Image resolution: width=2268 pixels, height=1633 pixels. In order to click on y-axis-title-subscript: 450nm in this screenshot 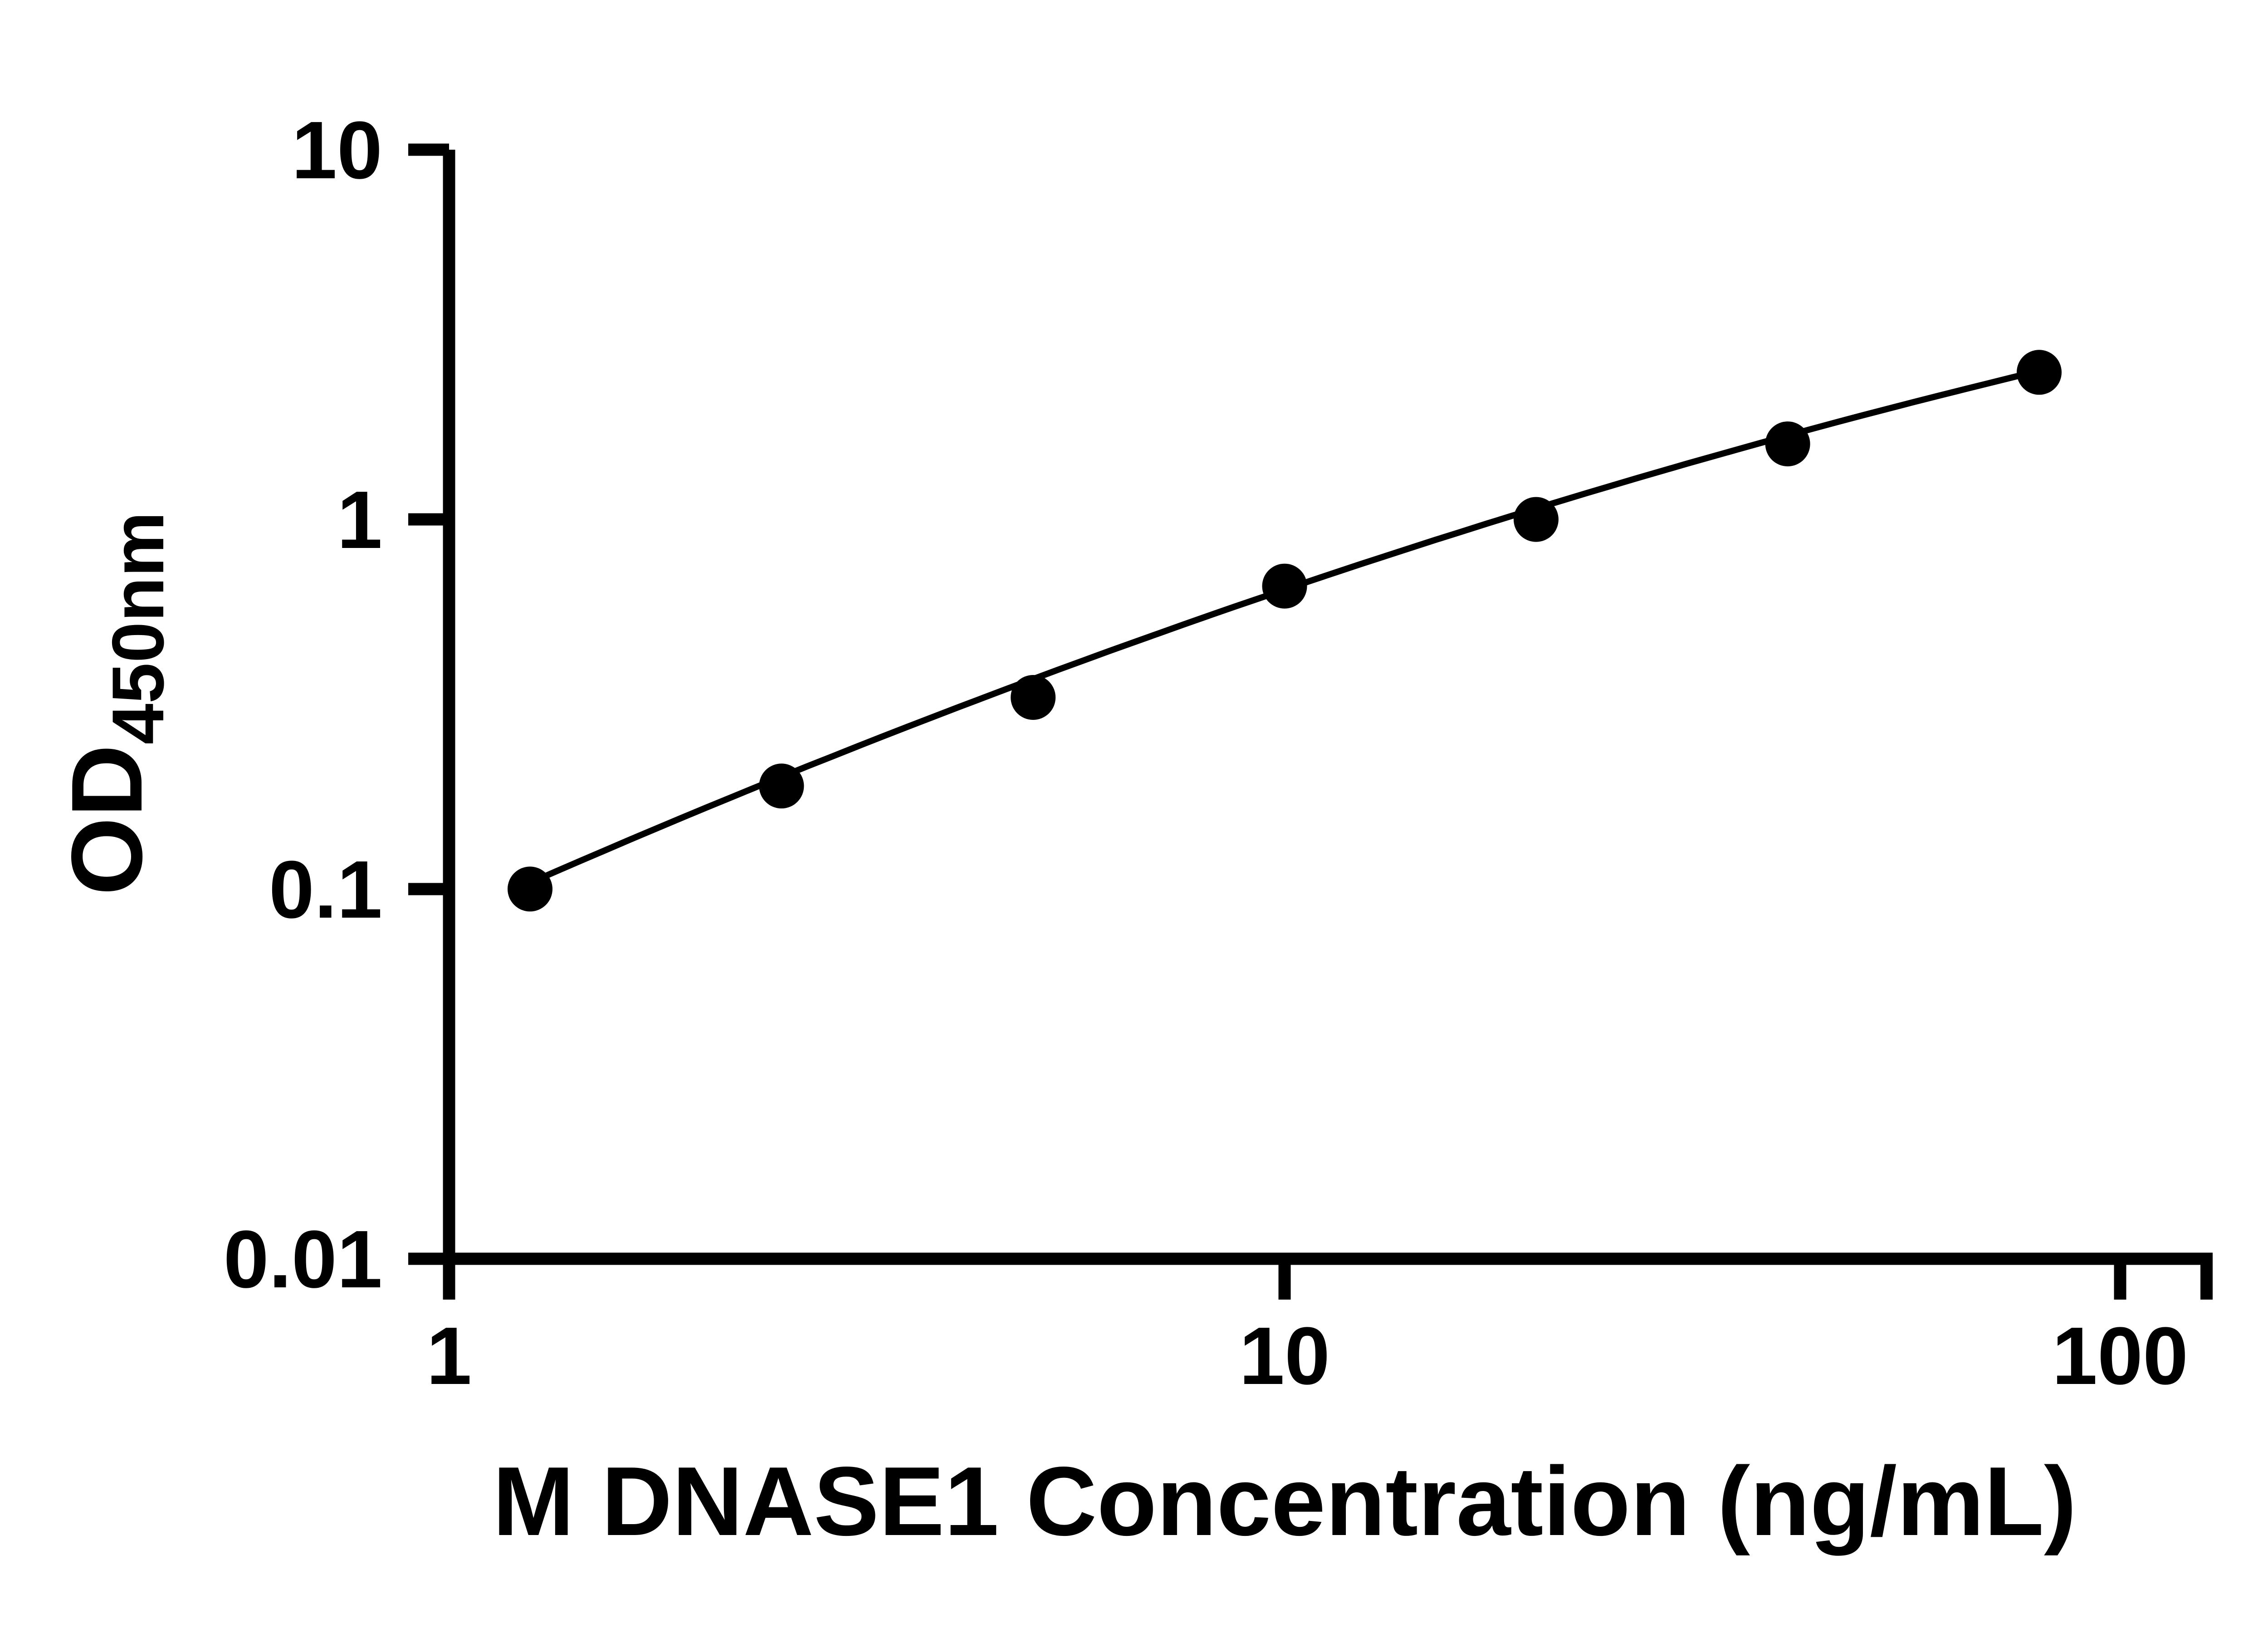, I will do `click(138, 628)`.